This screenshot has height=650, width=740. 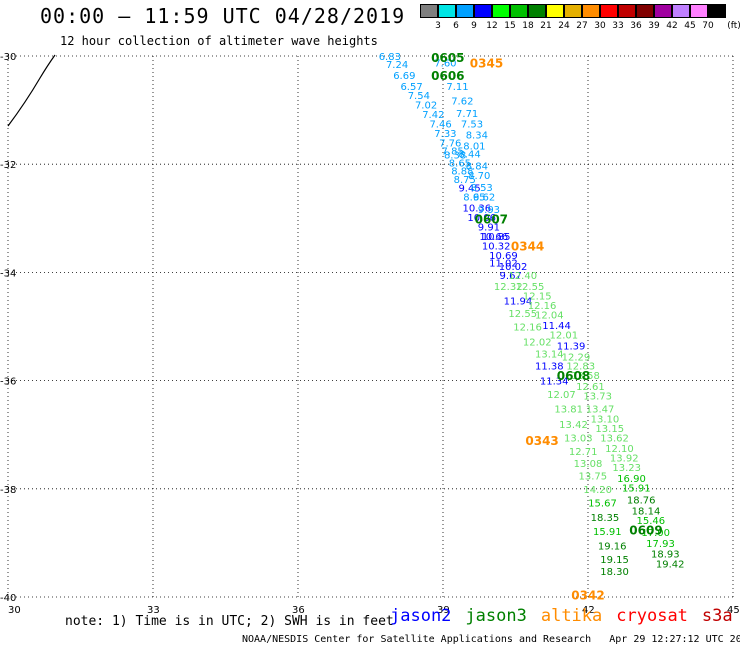 I want to click on swh-value-label: 8.88, so click(x=462, y=172).